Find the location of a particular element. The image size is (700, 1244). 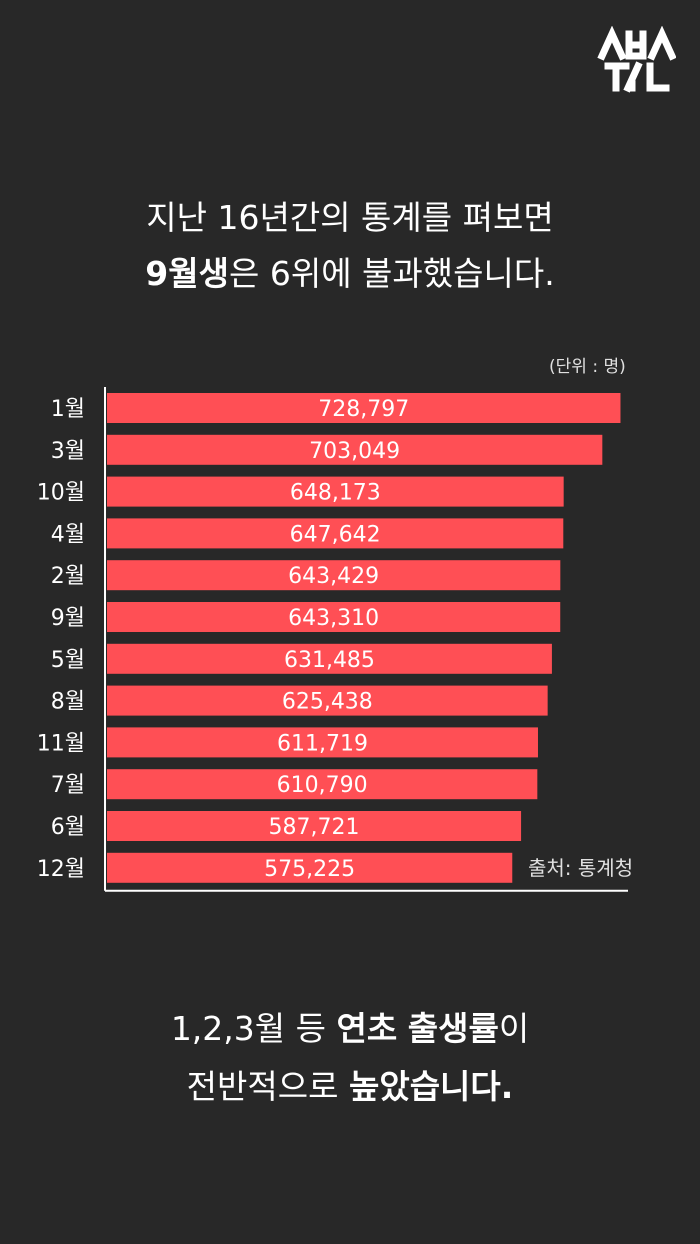

category-label: 3월 is located at coordinates (68, 451).